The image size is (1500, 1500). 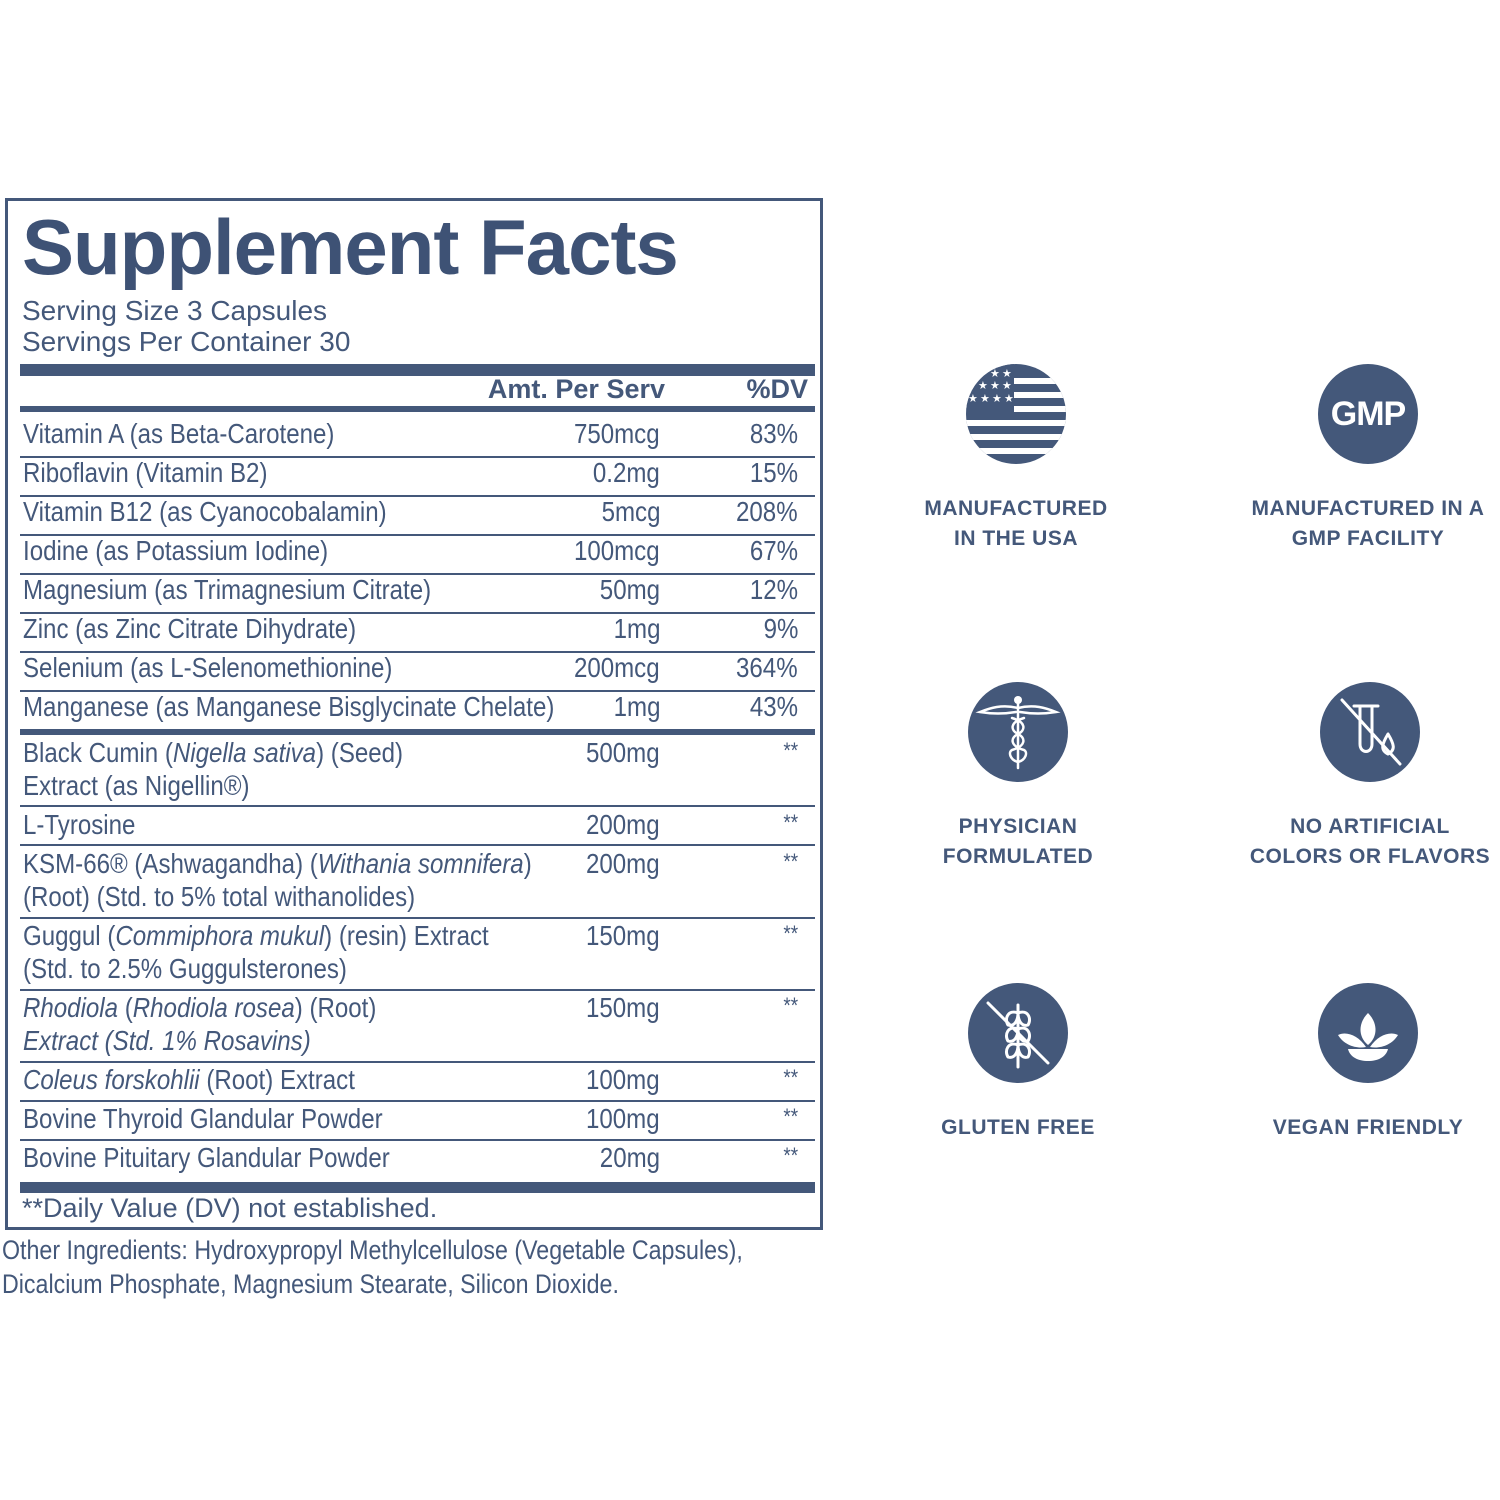 I want to click on vitamin-name: Selenium (as L-Selenomethionine), so click(x=208, y=667).